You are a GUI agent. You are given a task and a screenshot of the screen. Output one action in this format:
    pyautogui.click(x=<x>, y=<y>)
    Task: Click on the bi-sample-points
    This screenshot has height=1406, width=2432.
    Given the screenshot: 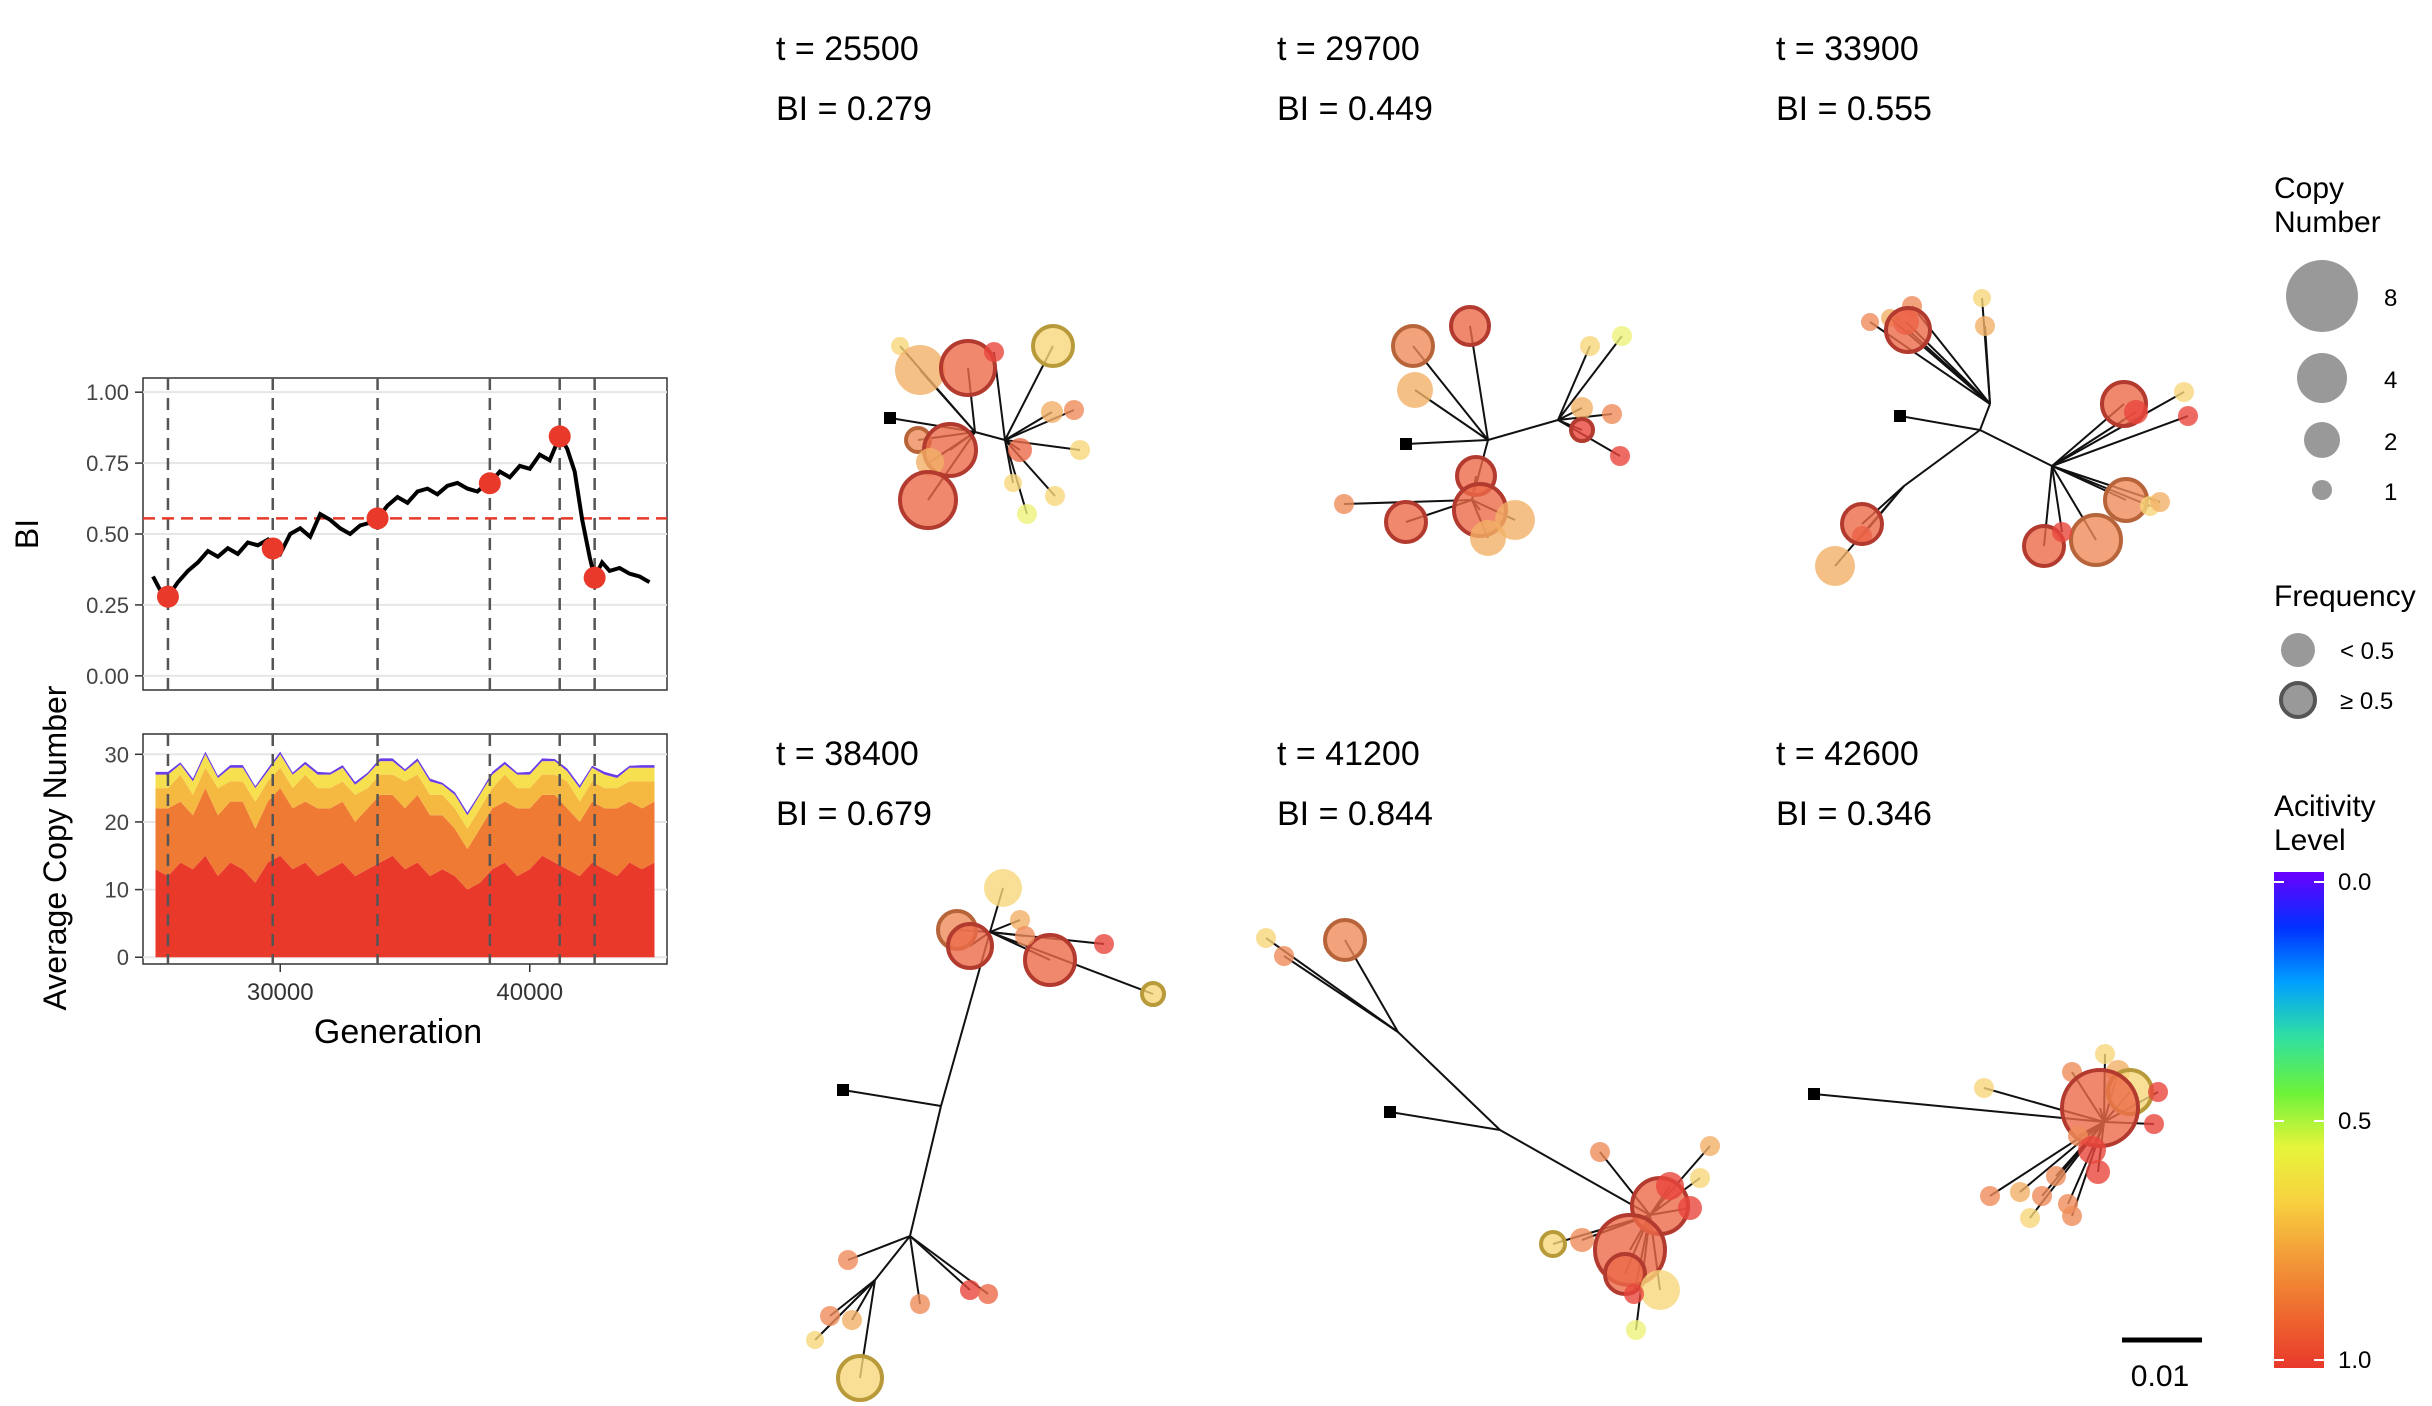 What is the action you would take?
    pyautogui.click(x=381, y=516)
    